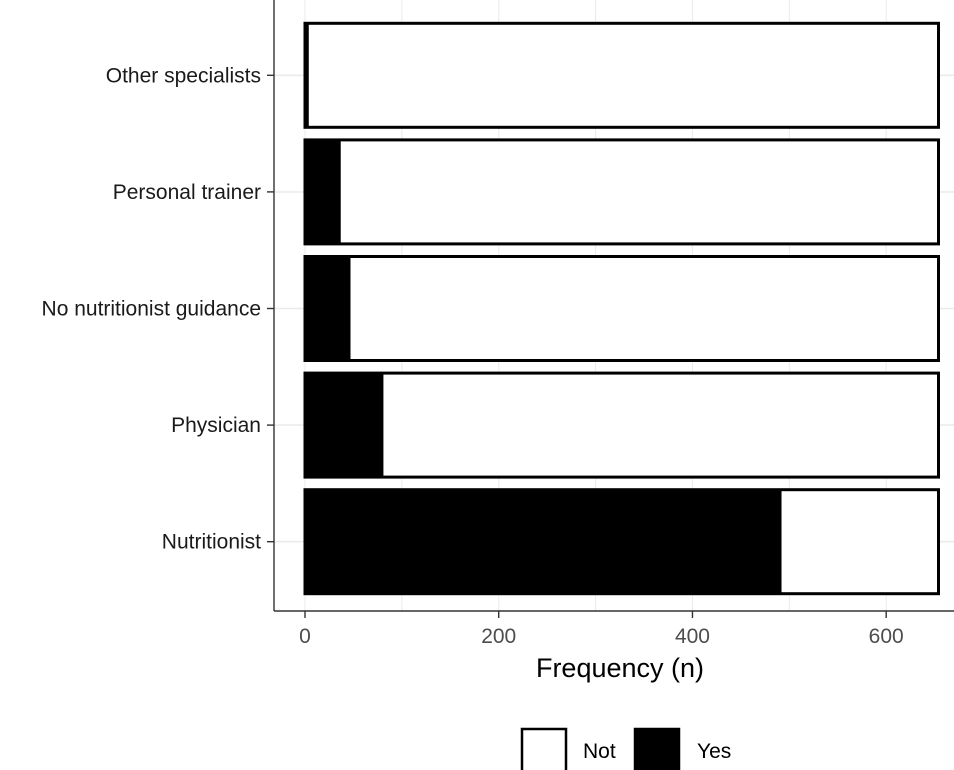 Image resolution: width=954 pixels, height=770 pixels. I want to click on legend-label-not: Not, so click(599, 751).